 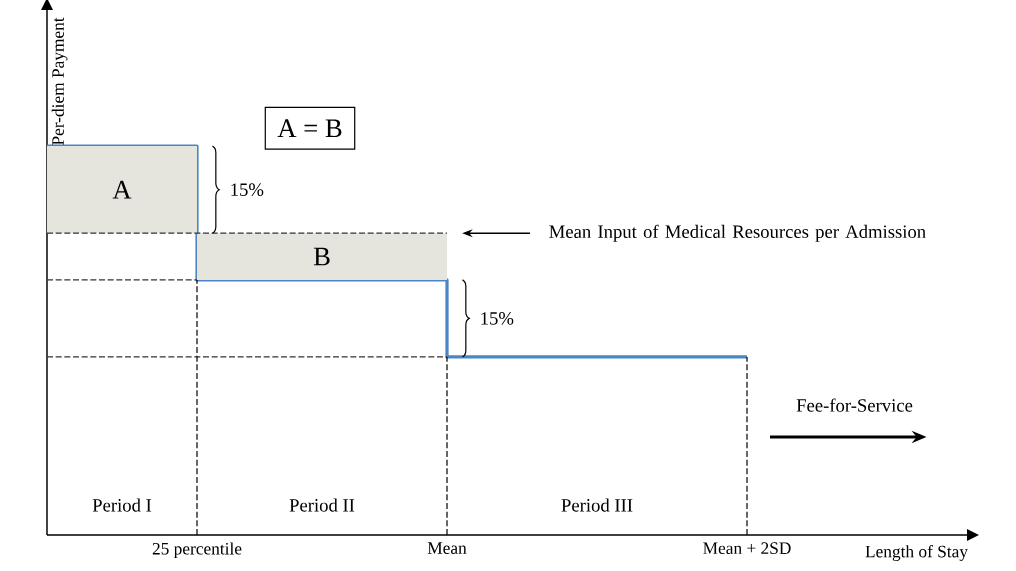 I want to click on x-tick-label: Mean, so click(x=447, y=548).